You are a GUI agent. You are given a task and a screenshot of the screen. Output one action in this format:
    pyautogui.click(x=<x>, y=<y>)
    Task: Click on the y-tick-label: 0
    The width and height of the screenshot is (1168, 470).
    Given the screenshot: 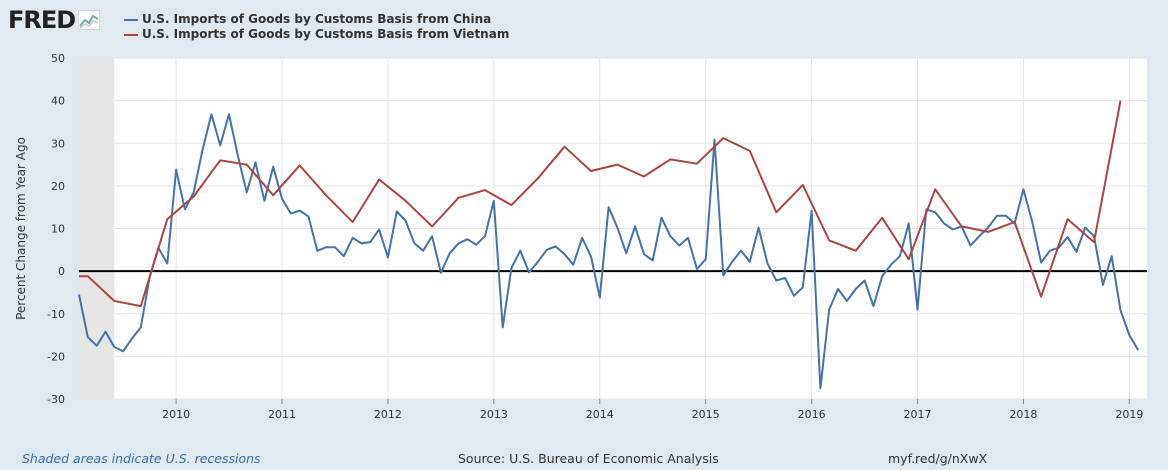 What is the action you would take?
    pyautogui.click(x=61, y=271)
    